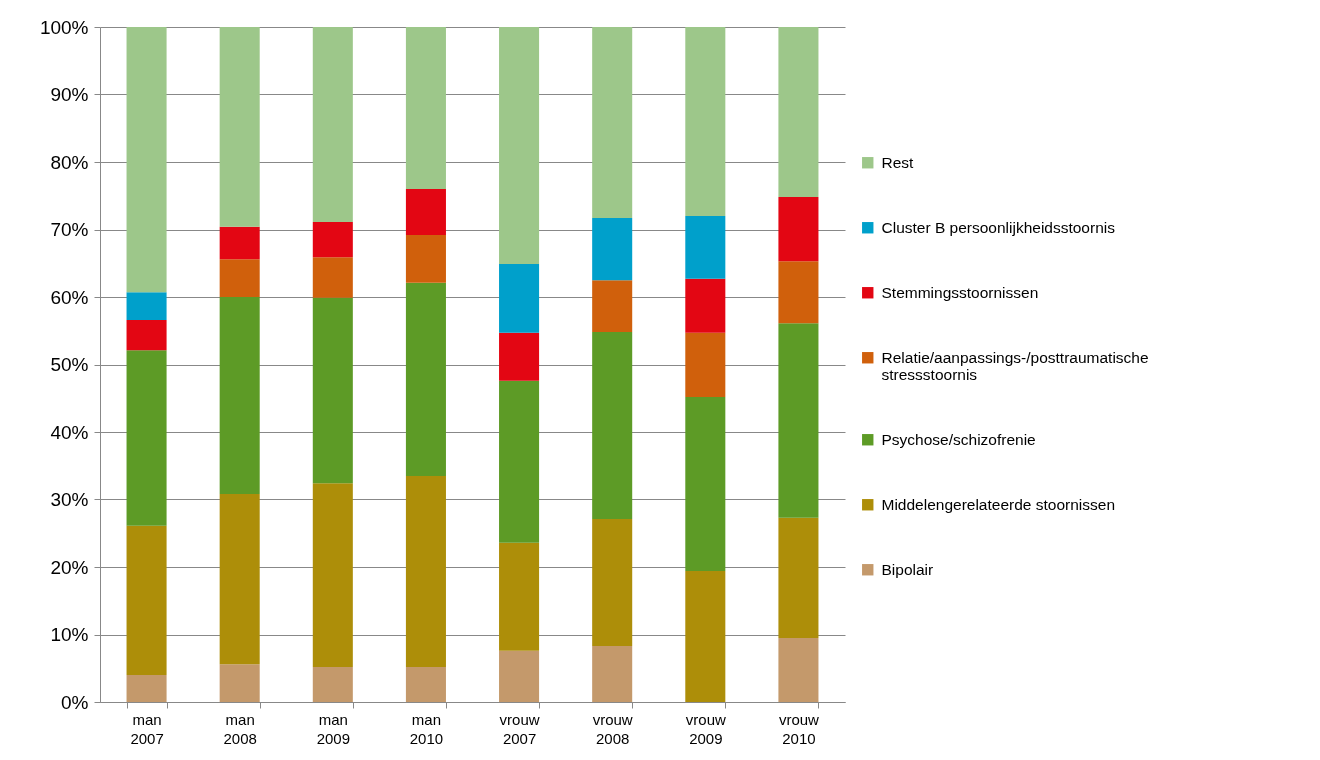 The height and width of the screenshot is (760, 1320). I want to click on legend-label: Psychose/schizofrenie, so click(958, 439).